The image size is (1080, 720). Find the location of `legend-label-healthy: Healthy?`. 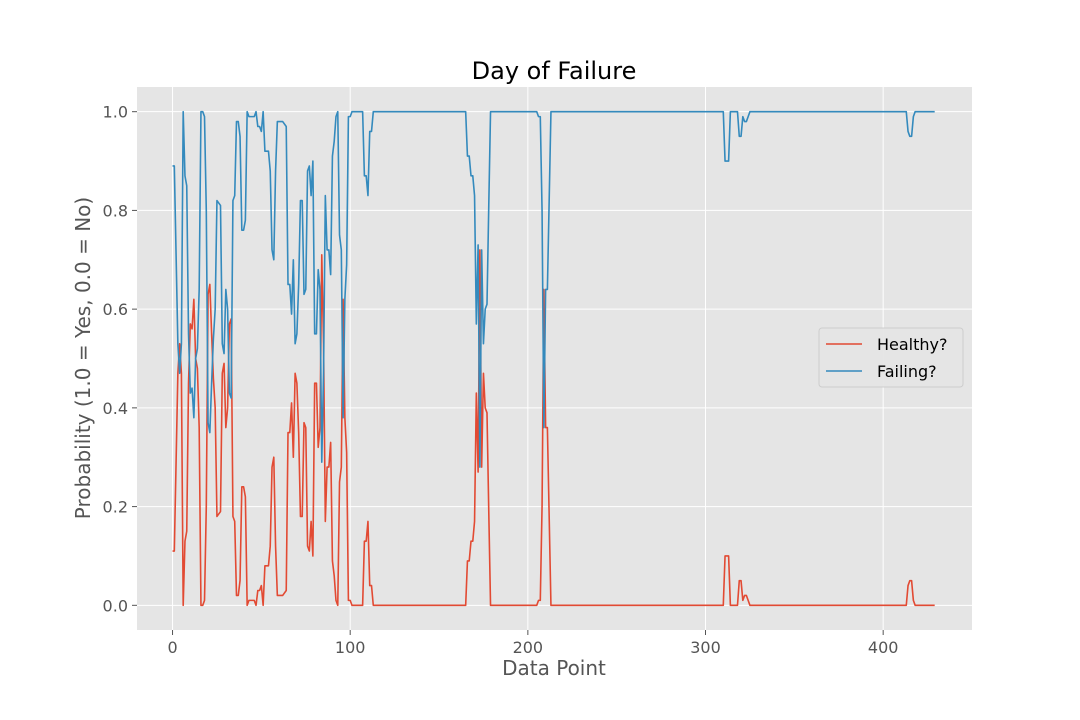

legend-label-healthy: Healthy? is located at coordinates (912, 344).